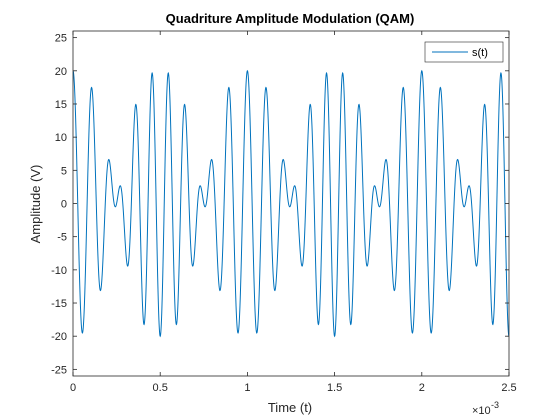  I want to click on x-tick-label: 2.5, so click(508, 388).